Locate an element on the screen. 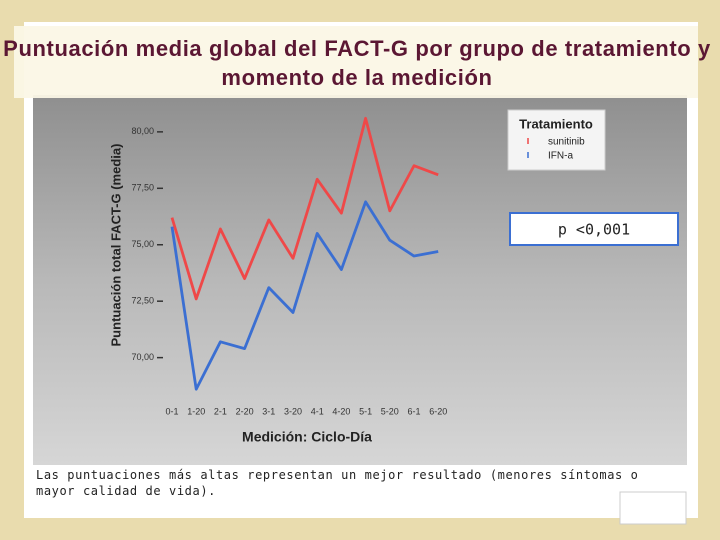 This screenshot has height=540, width=720. x-tick-label: 6-1 is located at coordinates (413, 411).